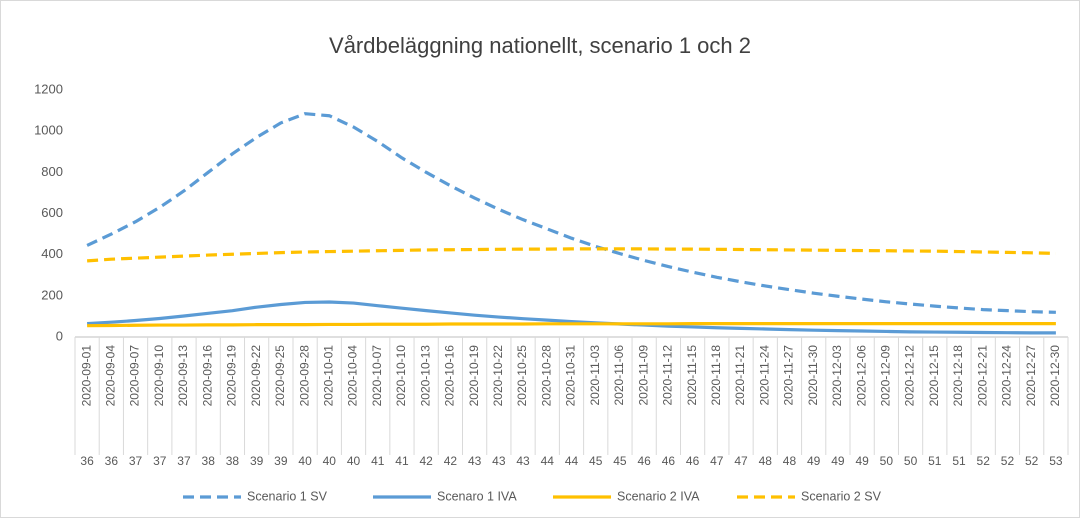 Image resolution: width=1080 pixels, height=518 pixels. What do you see at coordinates (450, 376) in the screenshot?
I see `x-tick-label: 2020-10-16` at bounding box center [450, 376].